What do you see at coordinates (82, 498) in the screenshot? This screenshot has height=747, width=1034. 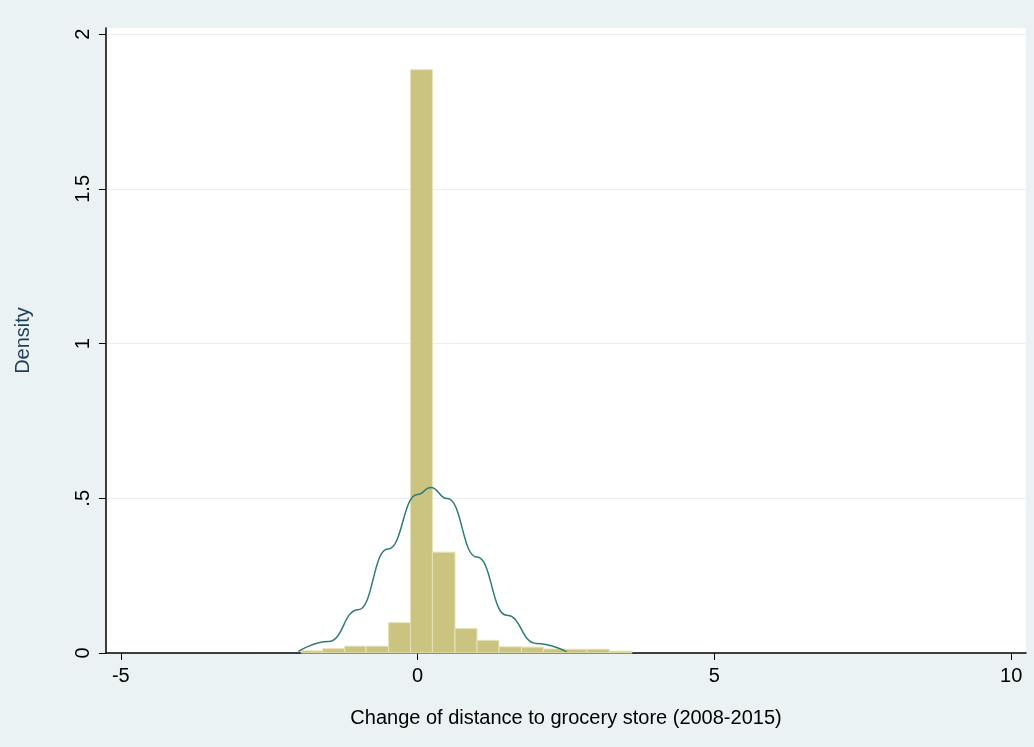 I see `y-tick-label: .5` at bounding box center [82, 498].